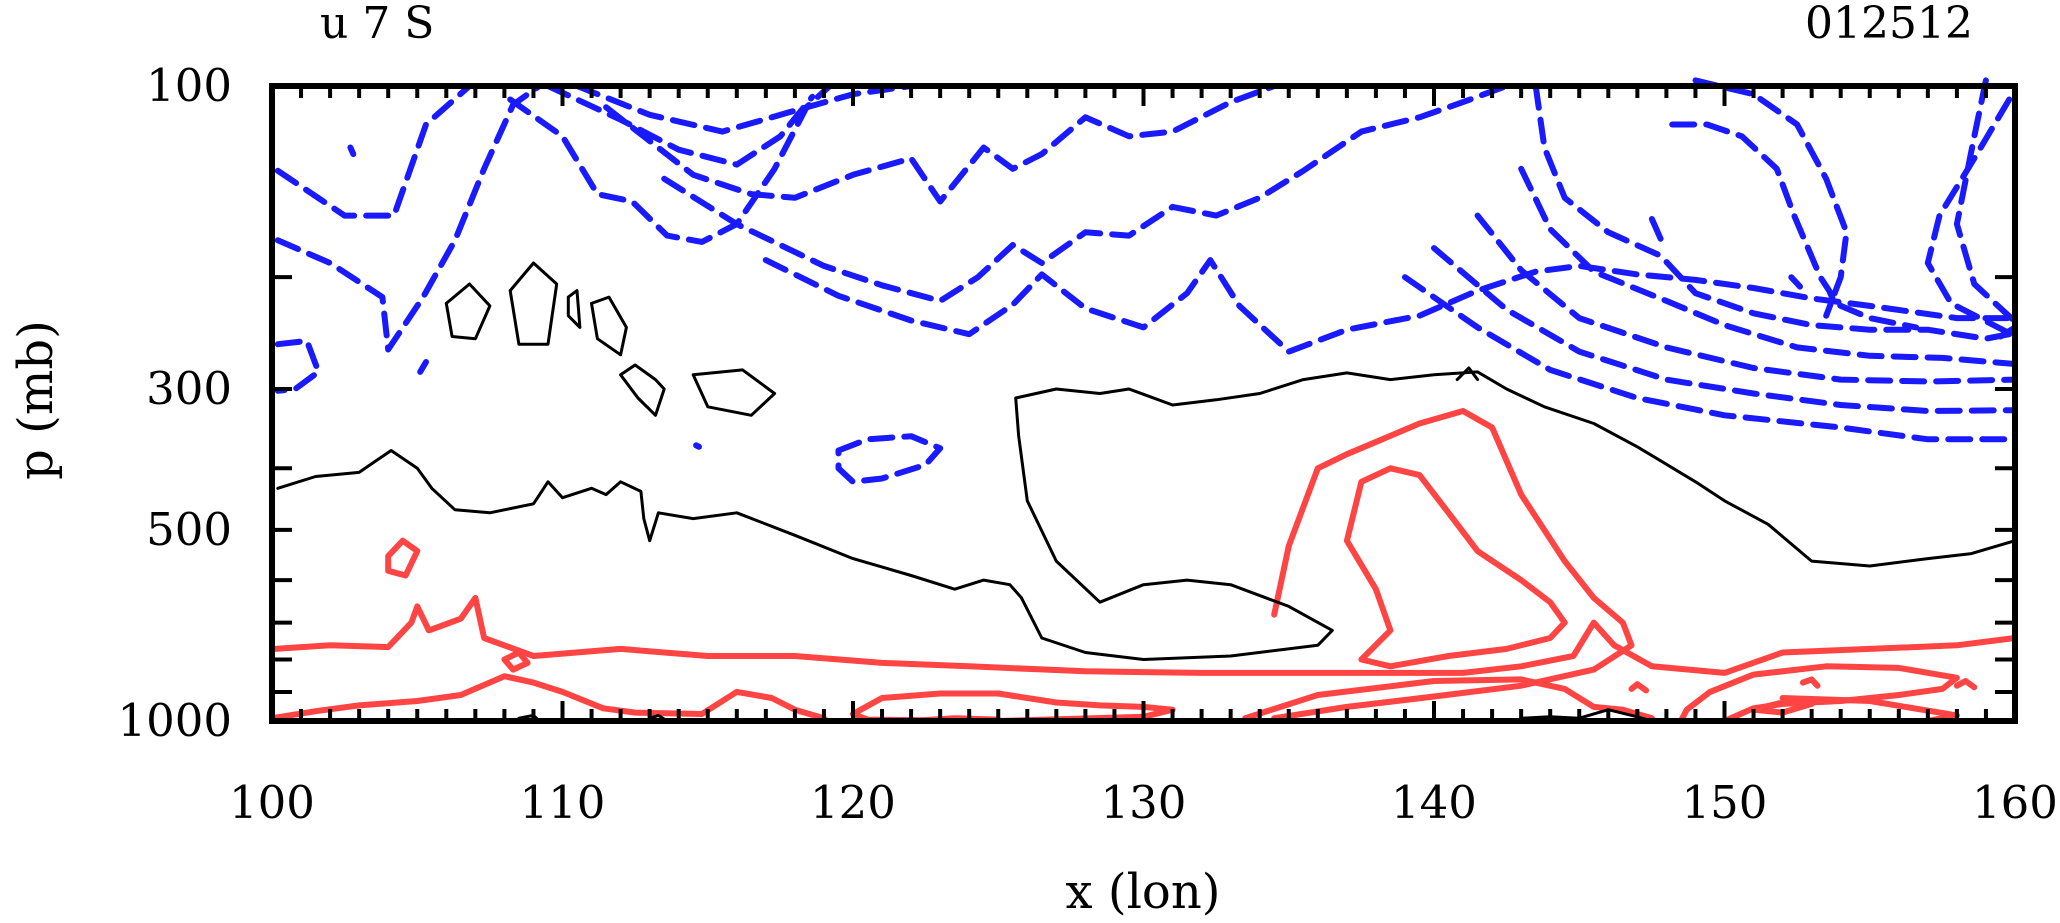 Image resolution: width=2060 pixels, height=923 pixels. I want to click on x-tick-label-100: 100, so click(272, 802).